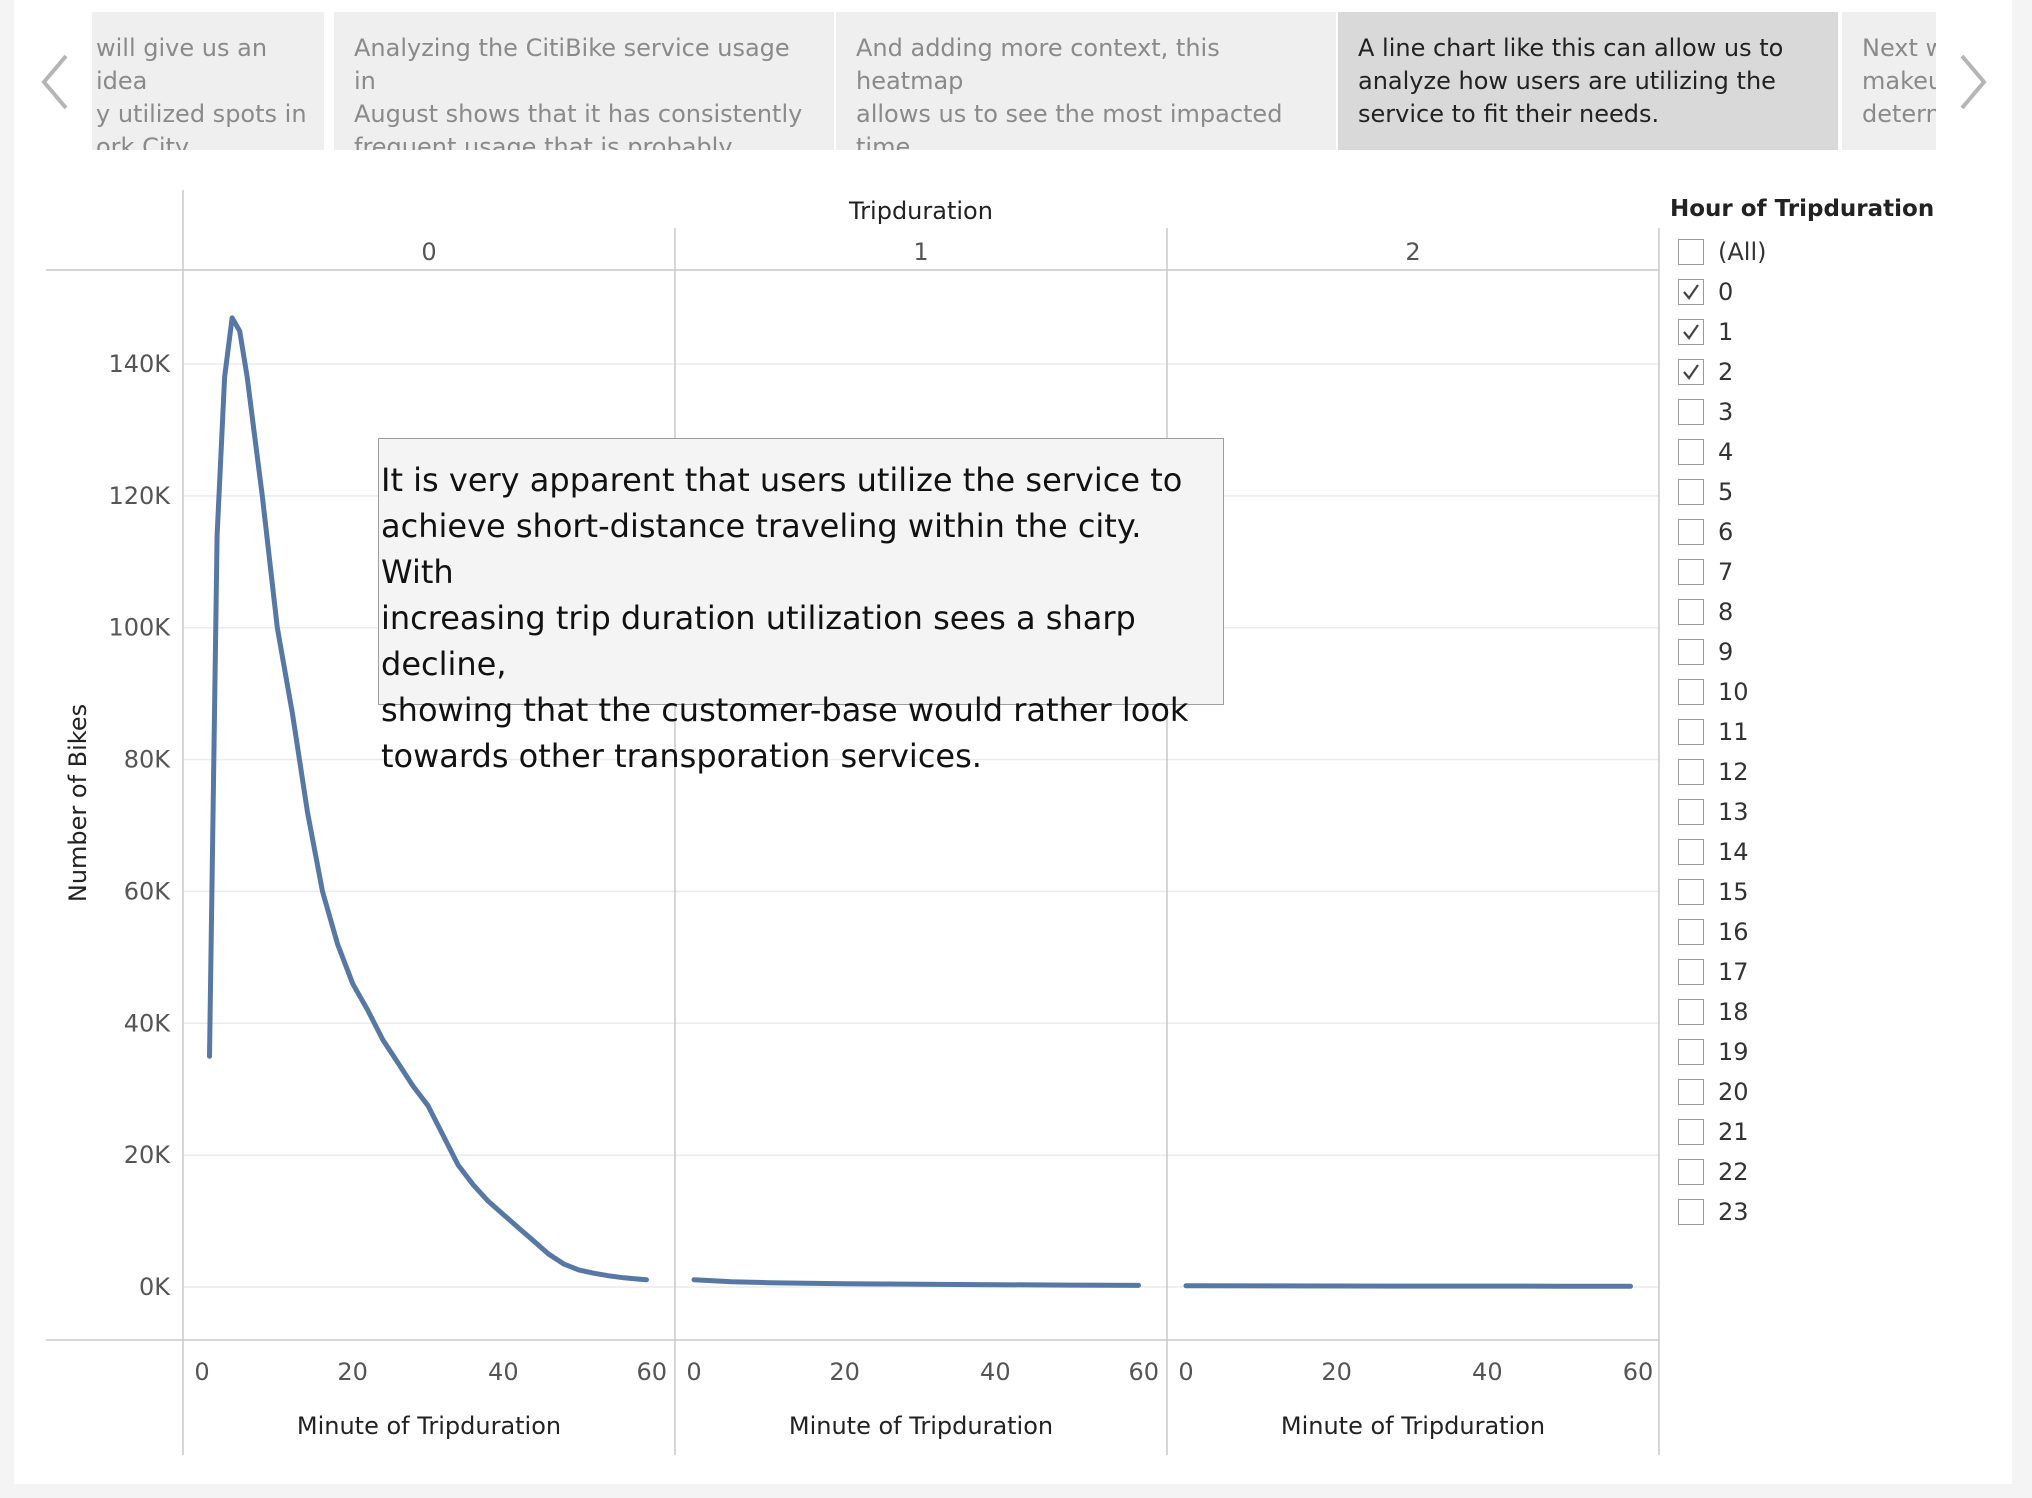 This screenshot has width=2032, height=1498. I want to click on filter-item-7: 7, so click(1830, 572).